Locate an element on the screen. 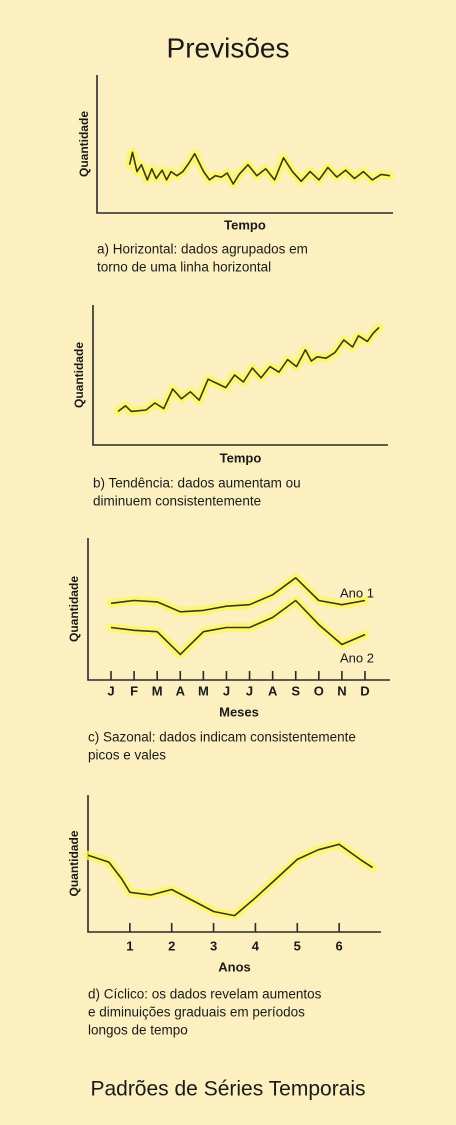 This screenshot has width=456, height=1125. page-title: Previsões is located at coordinates (228, 47).